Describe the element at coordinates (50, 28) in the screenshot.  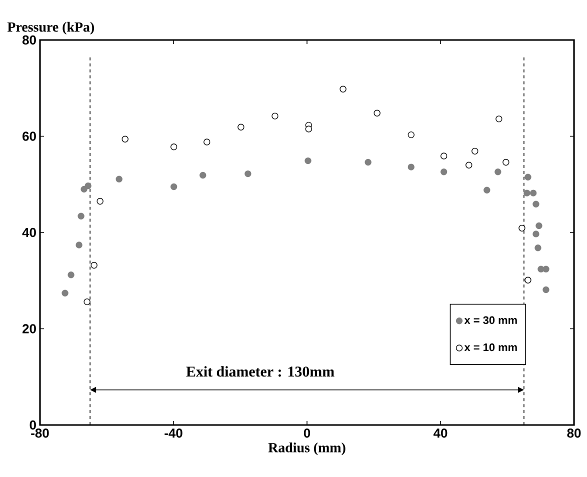
I see `y-axis-title: Pressure (kPa)` at that location.